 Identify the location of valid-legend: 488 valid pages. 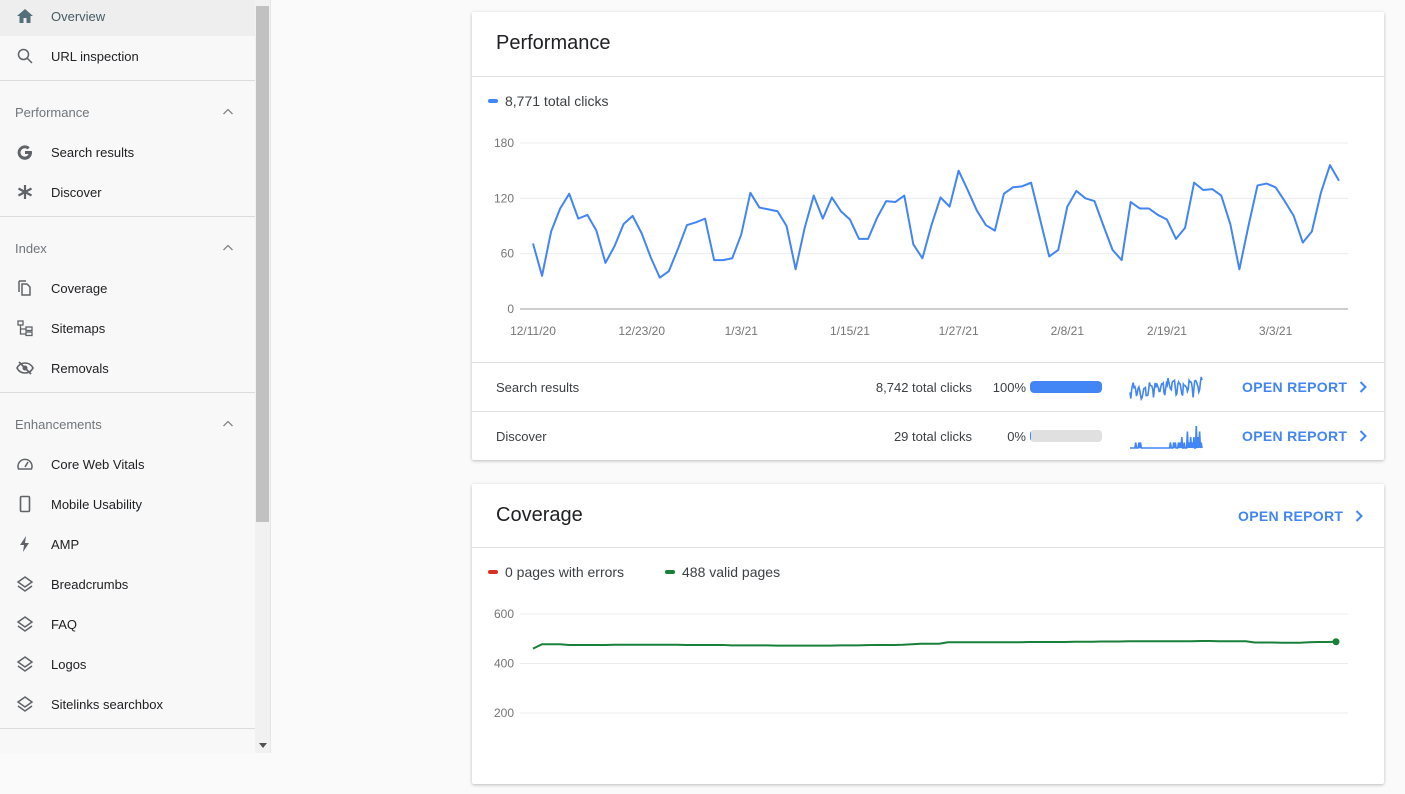
(722, 572).